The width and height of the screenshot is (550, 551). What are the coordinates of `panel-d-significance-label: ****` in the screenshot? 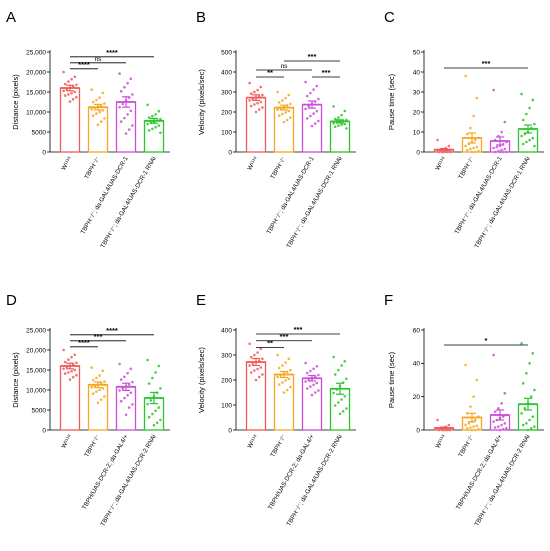 It's located at (84, 342).